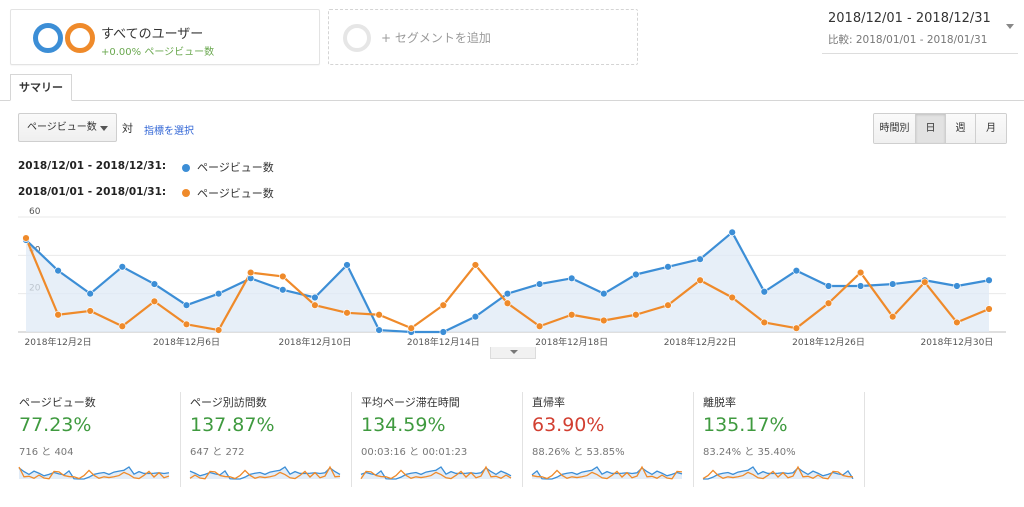 Image resolution: width=1024 pixels, height=507 pixels. I want to click on period-week-button: 週, so click(961, 128).